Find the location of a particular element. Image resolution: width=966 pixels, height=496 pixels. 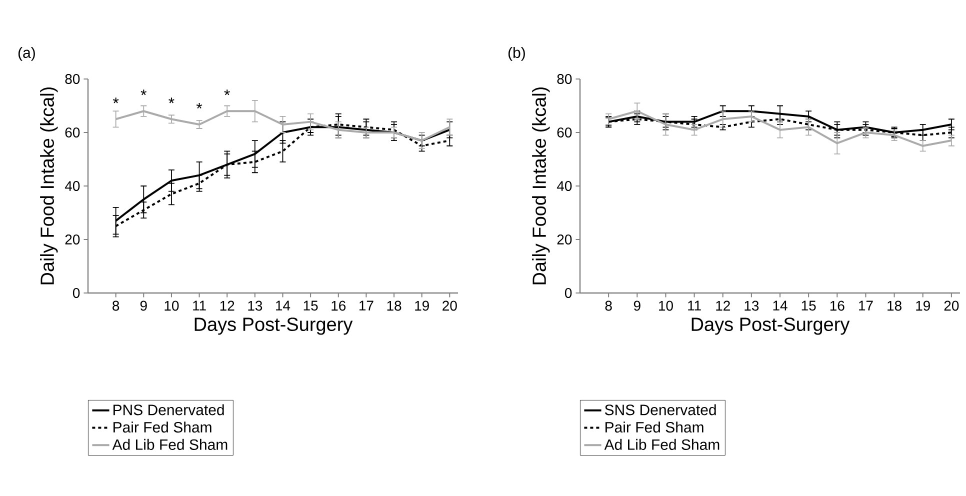

legend-label: SNS Denervated is located at coordinates (660, 410).